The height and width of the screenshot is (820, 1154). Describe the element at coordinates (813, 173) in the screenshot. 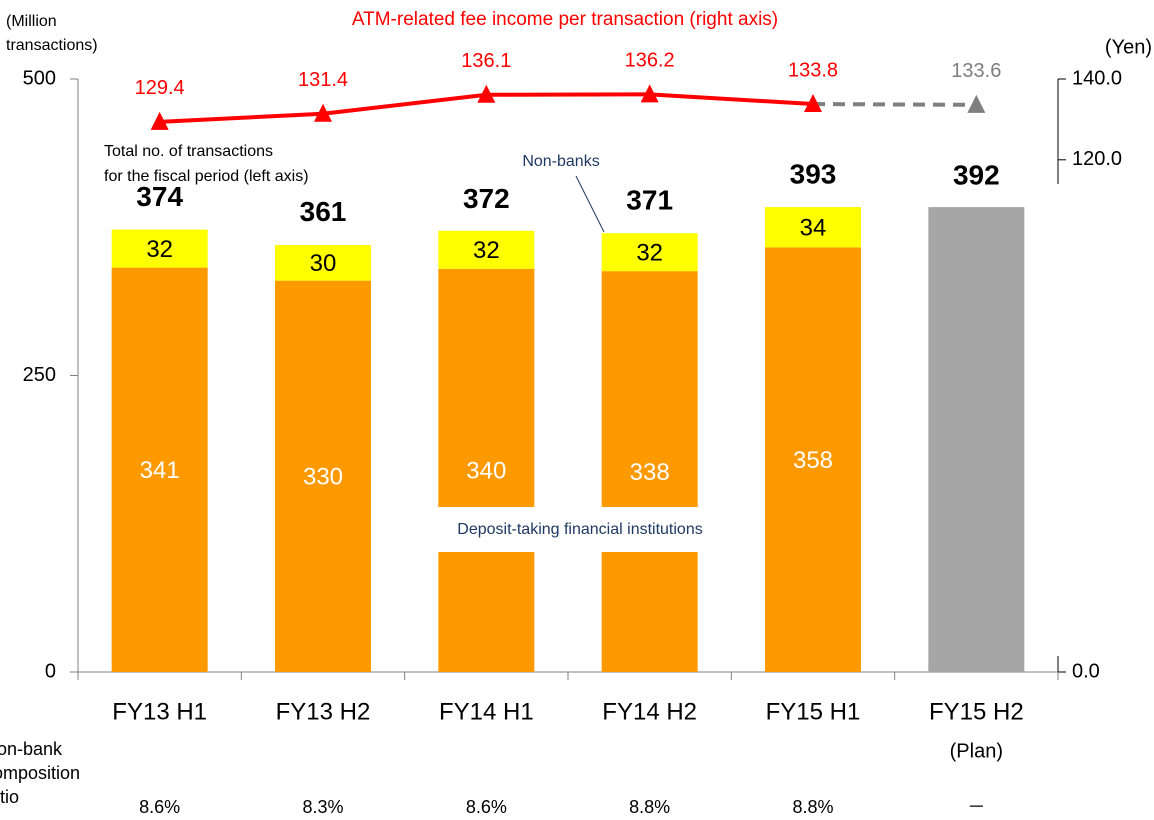

I see `total-label: 393` at that location.